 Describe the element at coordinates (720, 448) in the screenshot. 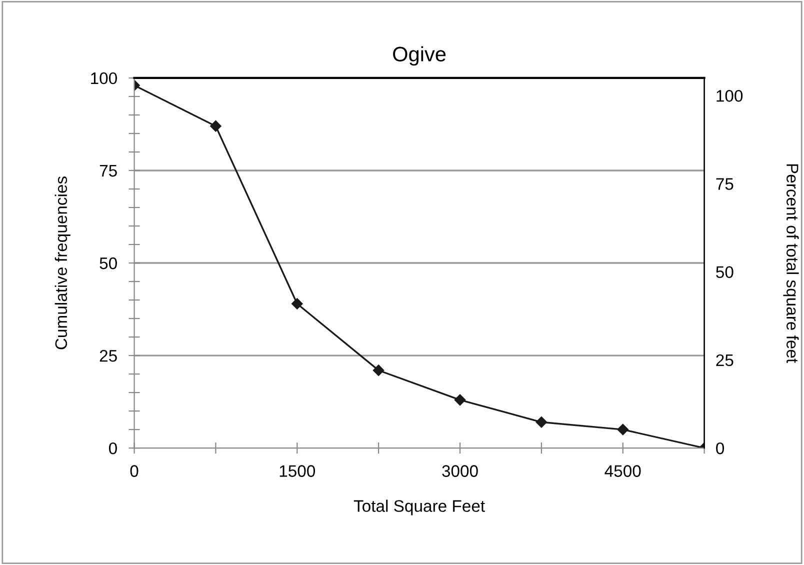

I see `y2-tick-label: 0` at that location.